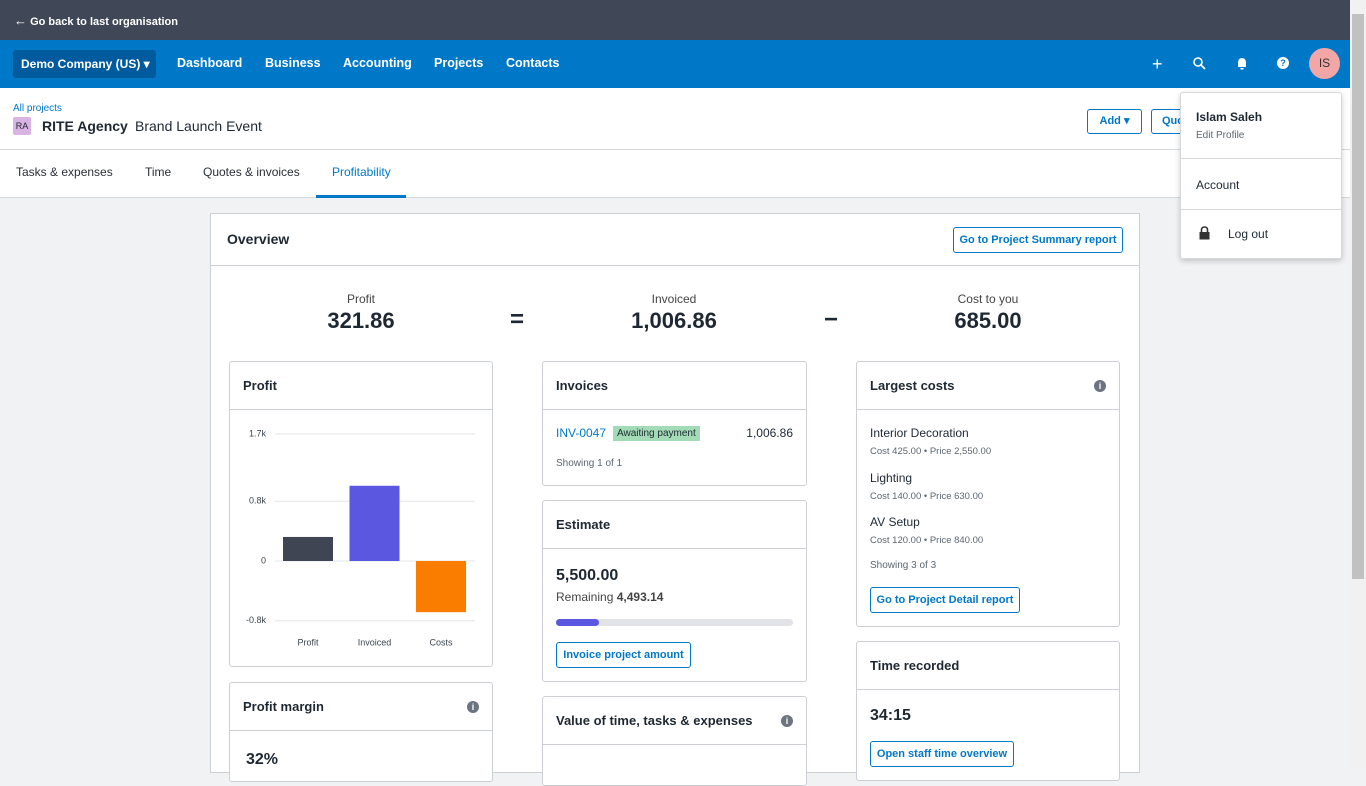 The image size is (1366, 786). I want to click on nav-item: Dashboard, so click(210, 63).